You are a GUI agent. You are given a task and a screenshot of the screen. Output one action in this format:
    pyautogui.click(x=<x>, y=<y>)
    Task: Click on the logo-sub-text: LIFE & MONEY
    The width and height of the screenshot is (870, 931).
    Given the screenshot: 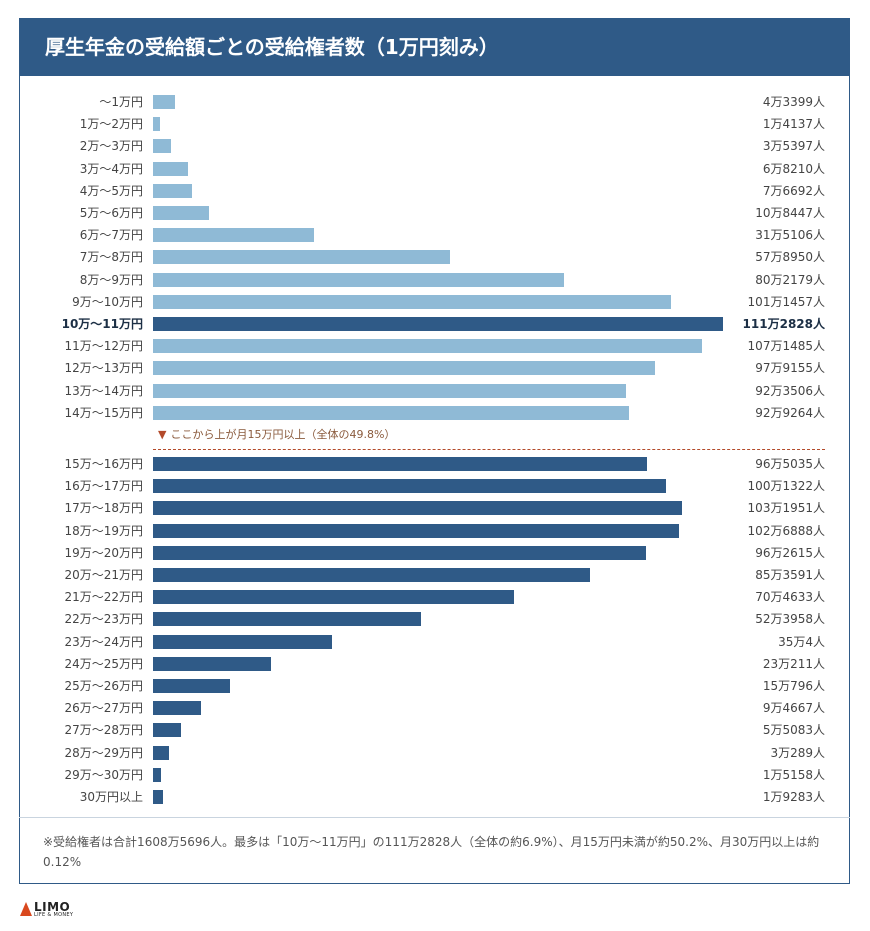 What is the action you would take?
    pyautogui.click(x=54, y=914)
    